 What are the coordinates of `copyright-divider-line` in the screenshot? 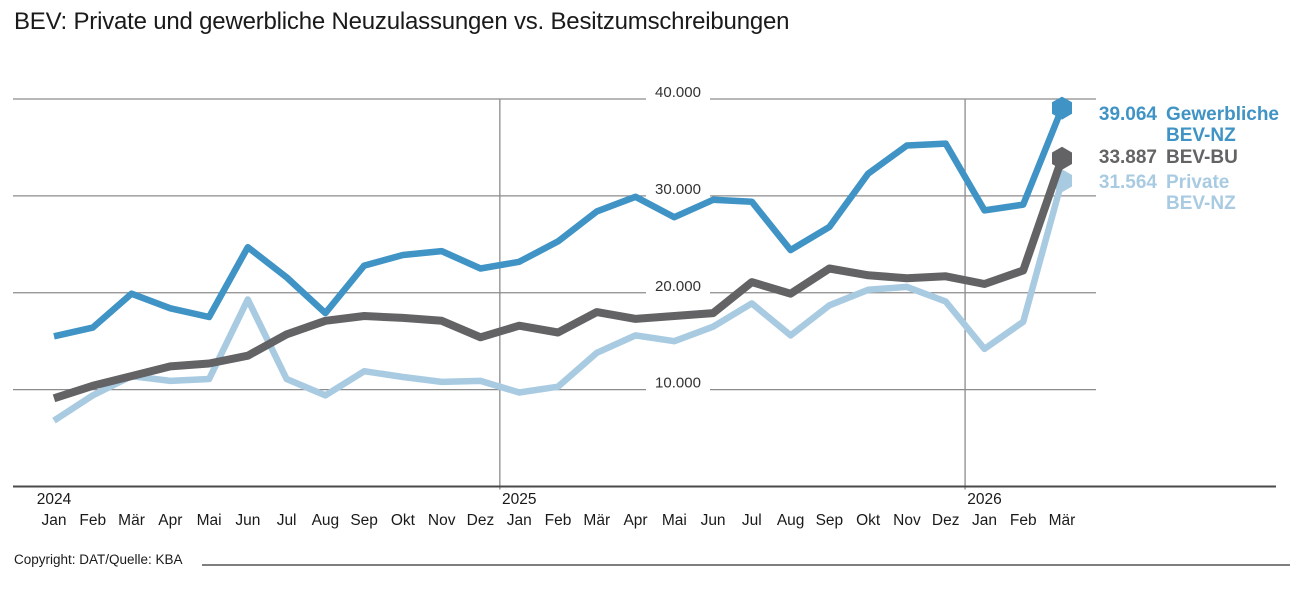 It's located at (746, 565).